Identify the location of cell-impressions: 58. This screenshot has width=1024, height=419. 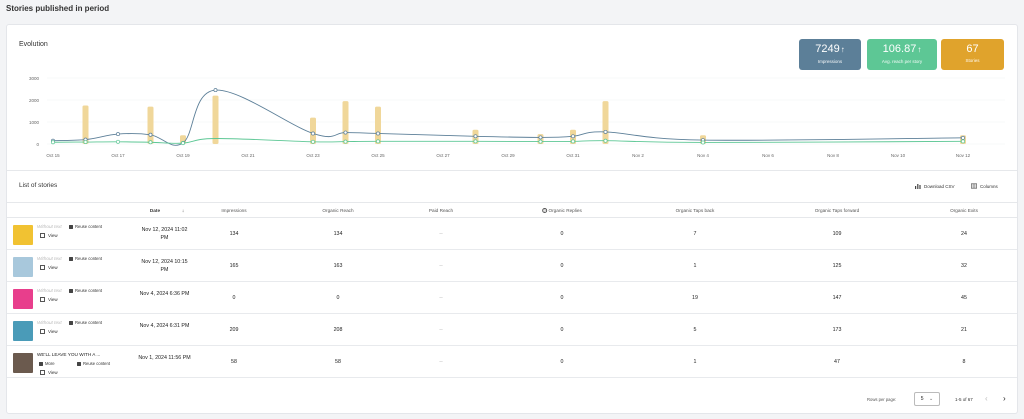
(234, 362).